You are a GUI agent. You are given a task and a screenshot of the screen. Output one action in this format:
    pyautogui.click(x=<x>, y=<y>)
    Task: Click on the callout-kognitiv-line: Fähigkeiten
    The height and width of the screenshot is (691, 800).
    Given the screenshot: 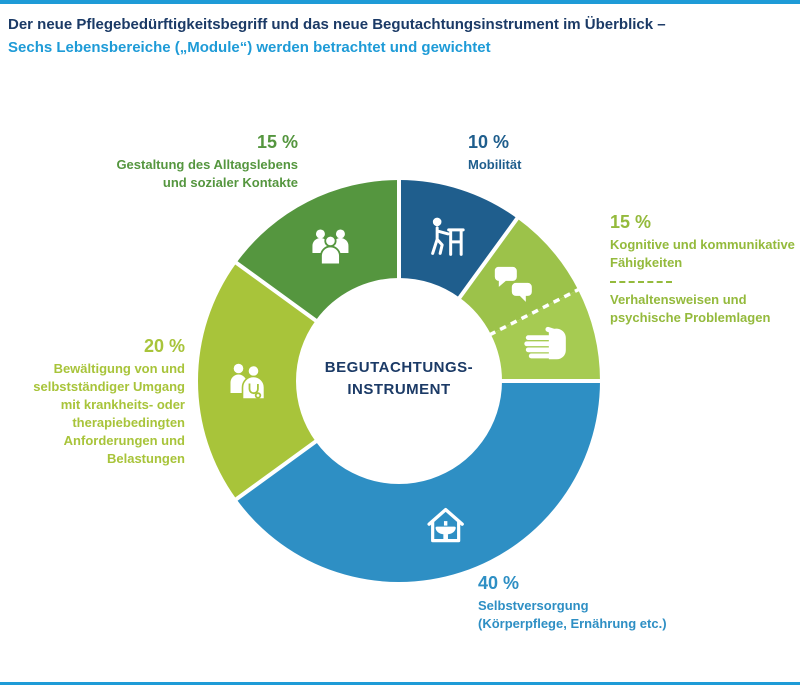 What is the action you would take?
    pyautogui.click(x=646, y=262)
    